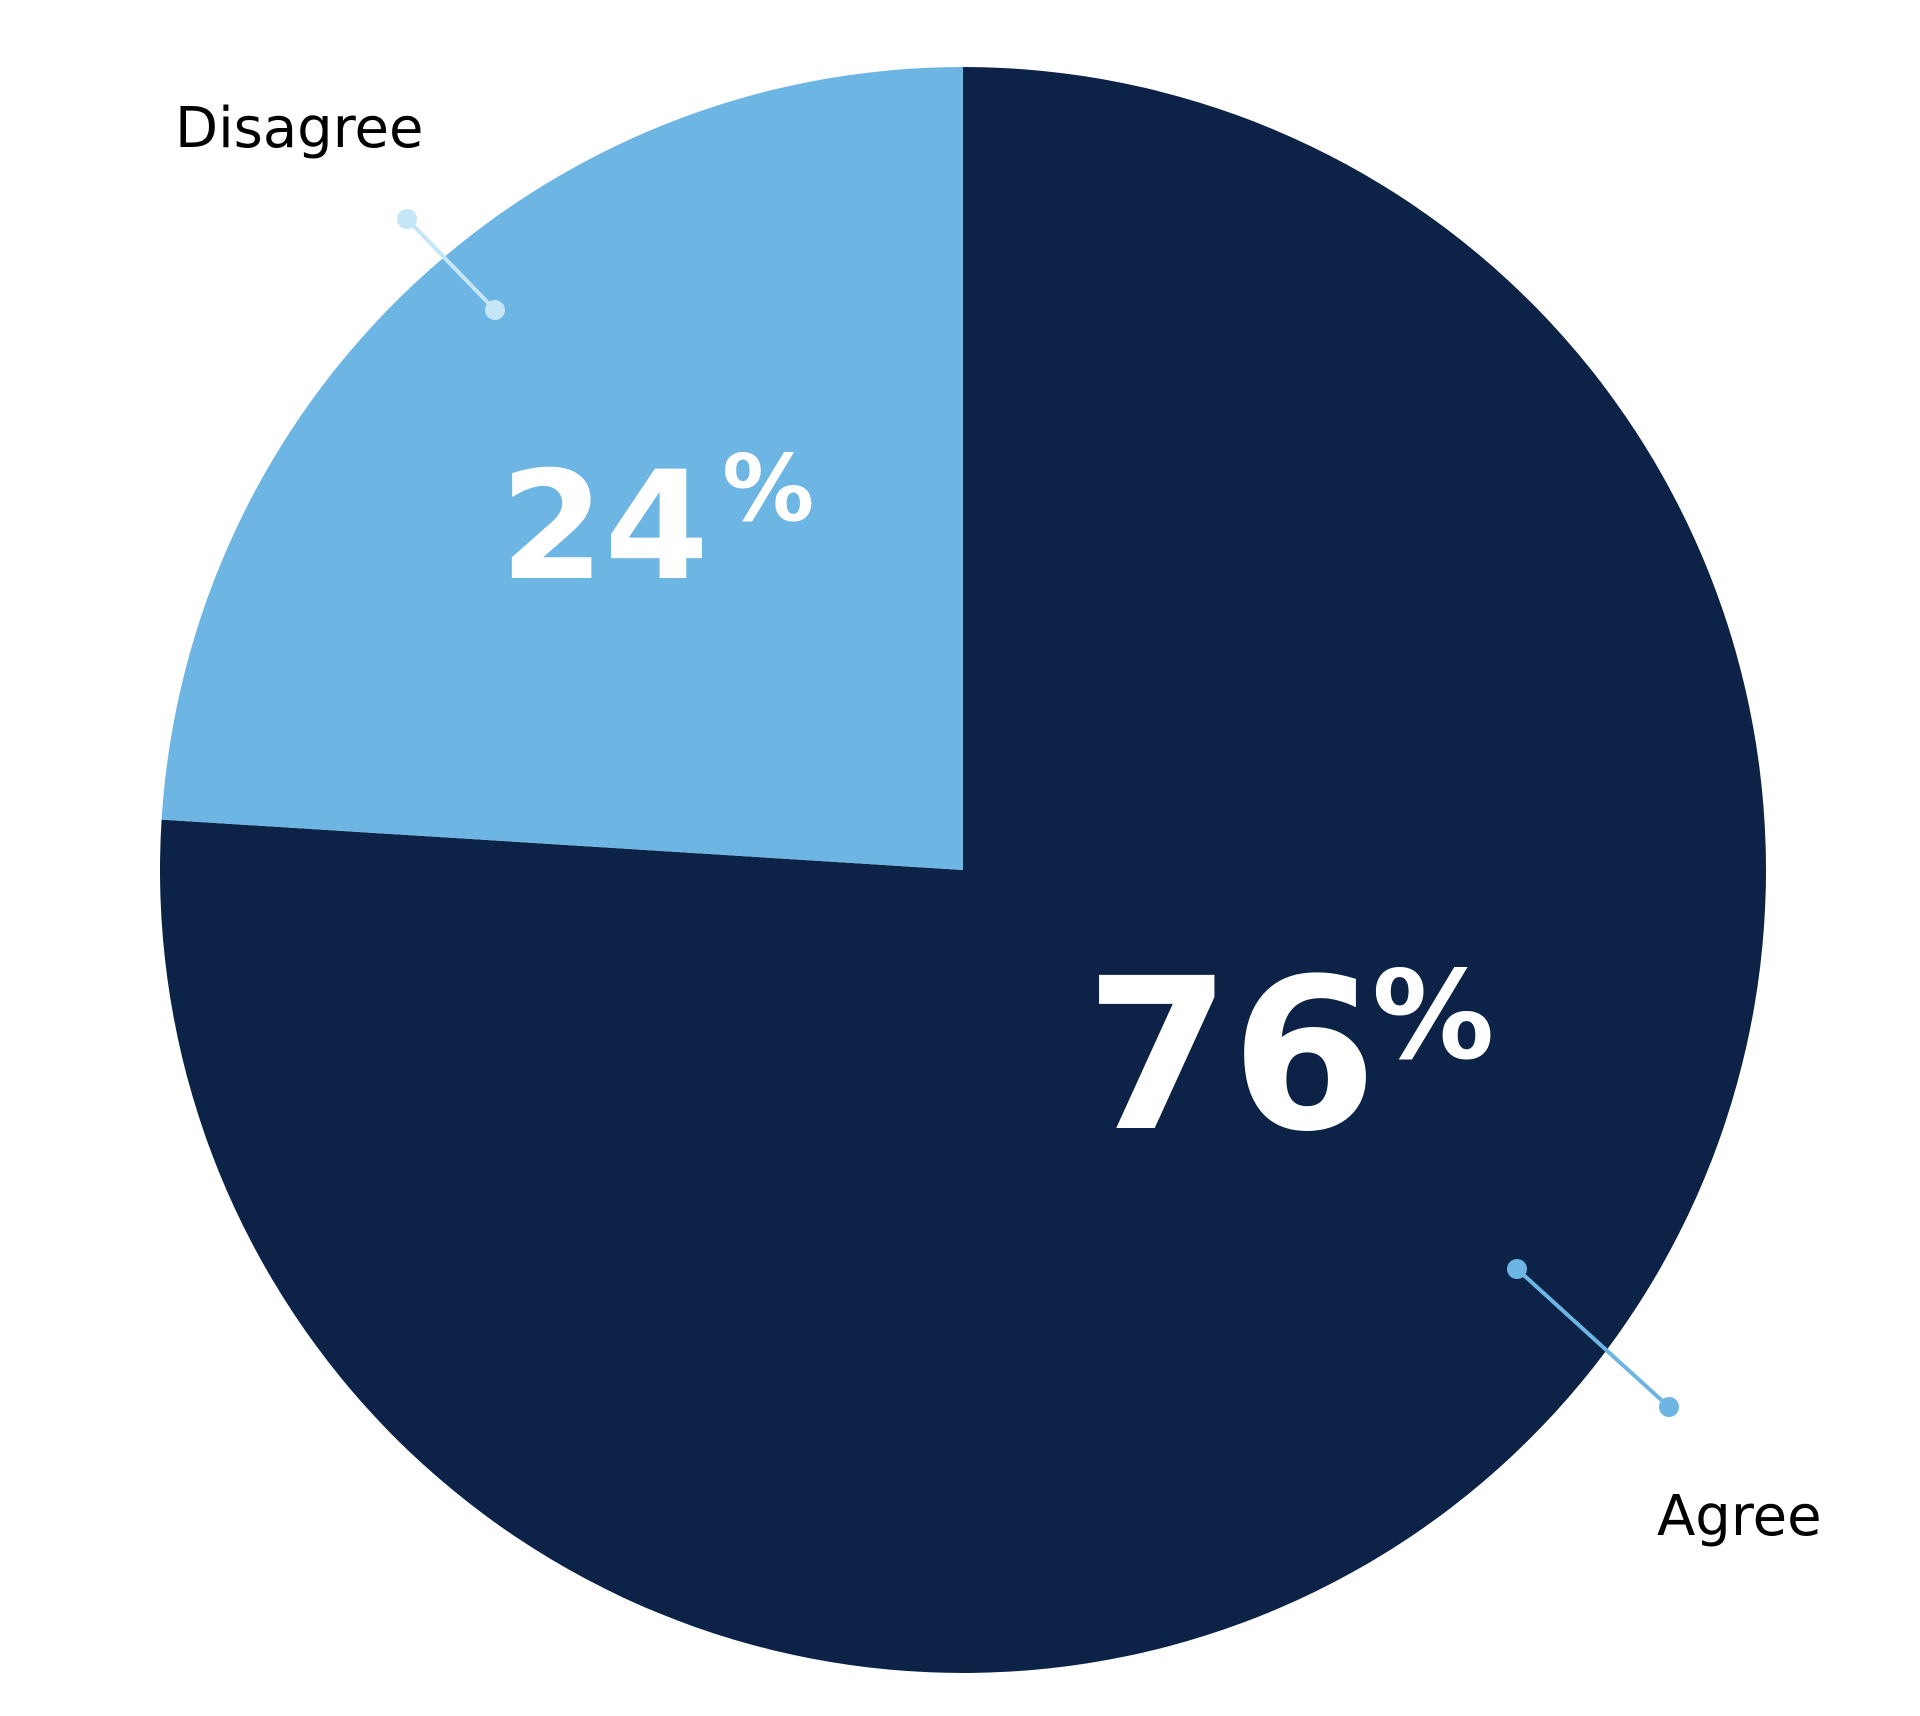 The height and width of the screenshot is (1716, 1920). I want to click on agree-label: Agree, so click(1739, 1516).